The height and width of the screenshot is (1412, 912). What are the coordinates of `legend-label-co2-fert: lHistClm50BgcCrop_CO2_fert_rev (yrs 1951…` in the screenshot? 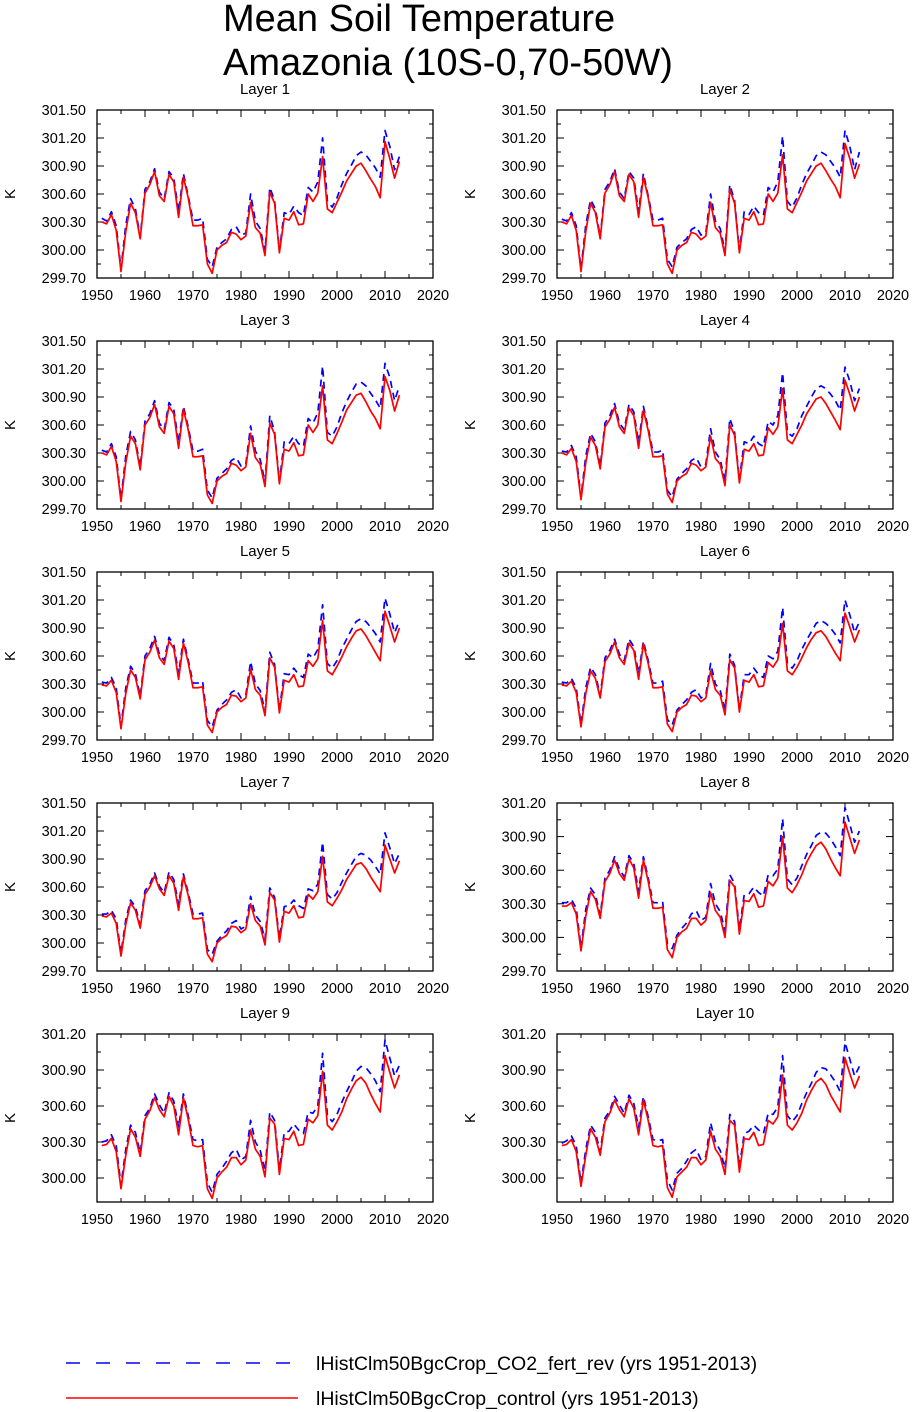 It's located at (536, 1364).